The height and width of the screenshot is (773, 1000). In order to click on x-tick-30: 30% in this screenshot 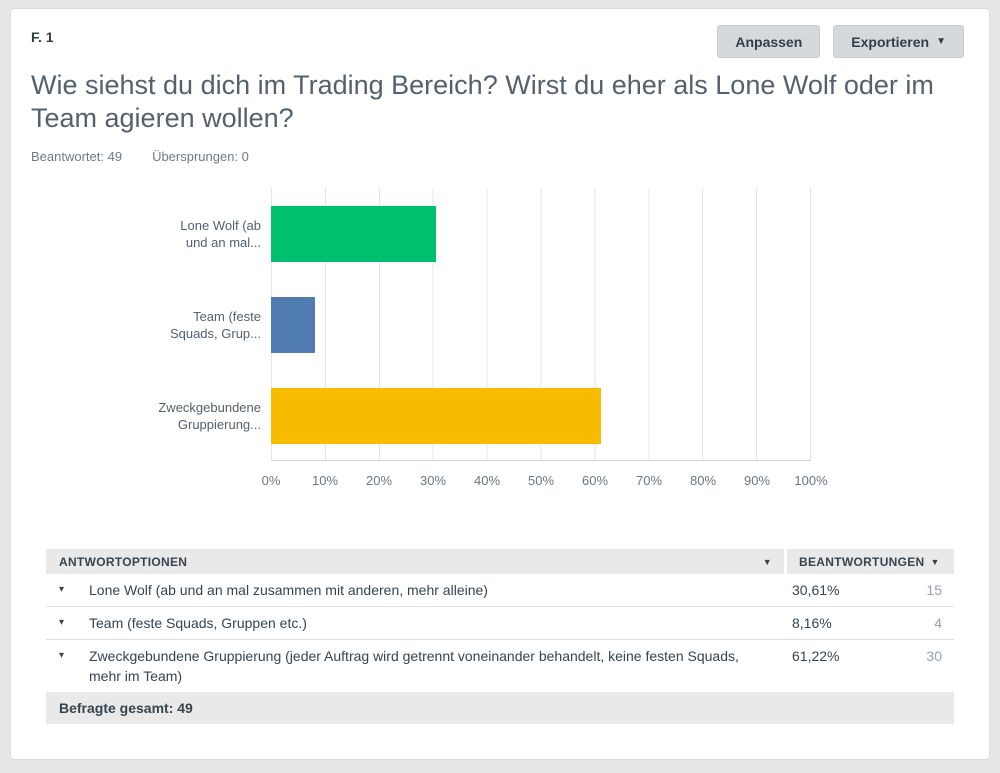, I will do `click(433, 480)`.